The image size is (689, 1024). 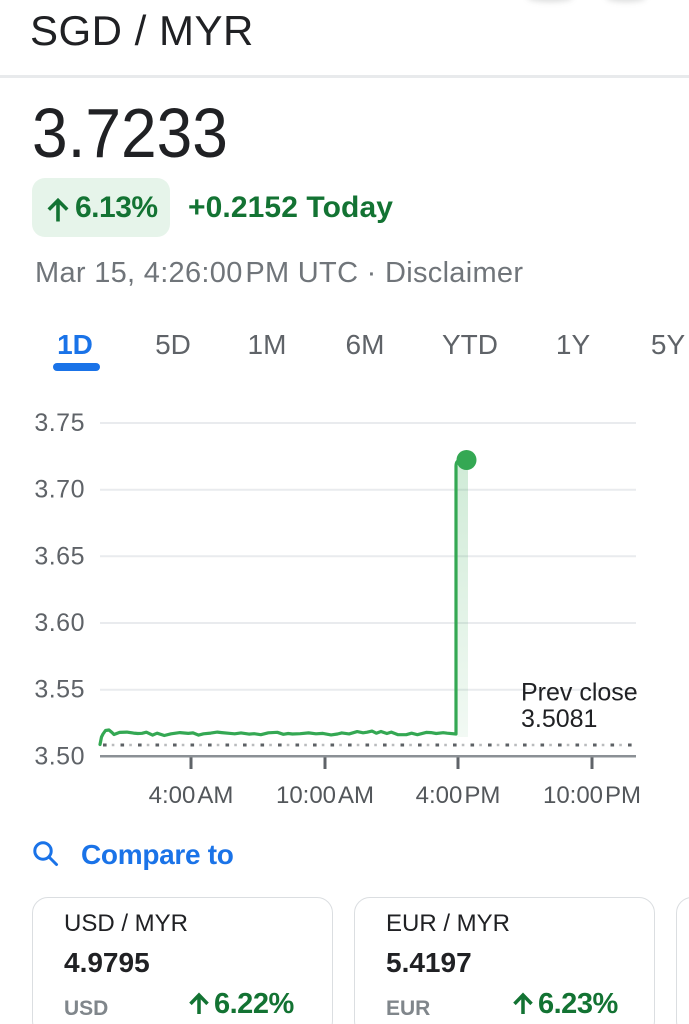 What do you see at coordinates (59, 690) in the screenshot?
I see `svg-text: 3.55` at bounding box center [59, 690].